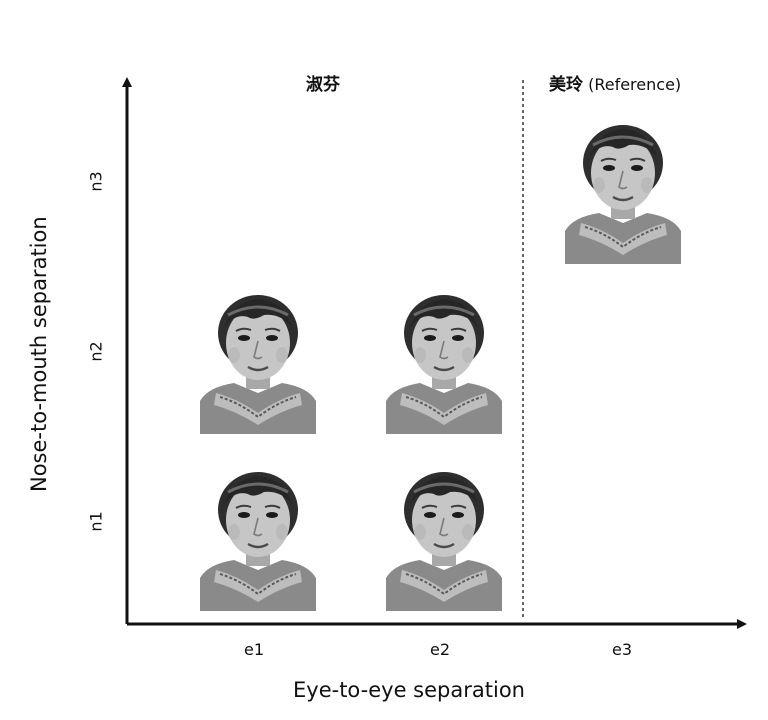  What do you see at coordinates (440, 649) in the screenshot?
I see `x-tick-e2: e2` at bounding box center [440, 649].